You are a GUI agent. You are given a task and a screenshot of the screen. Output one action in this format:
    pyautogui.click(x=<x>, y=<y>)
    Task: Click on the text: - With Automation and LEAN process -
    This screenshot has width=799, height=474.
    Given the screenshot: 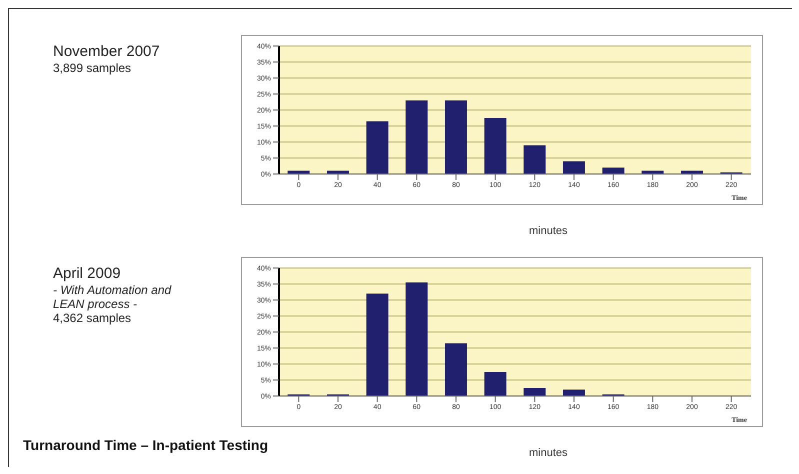 What is the action you would take?
    pyautogui.click(x=112, y=297)
    